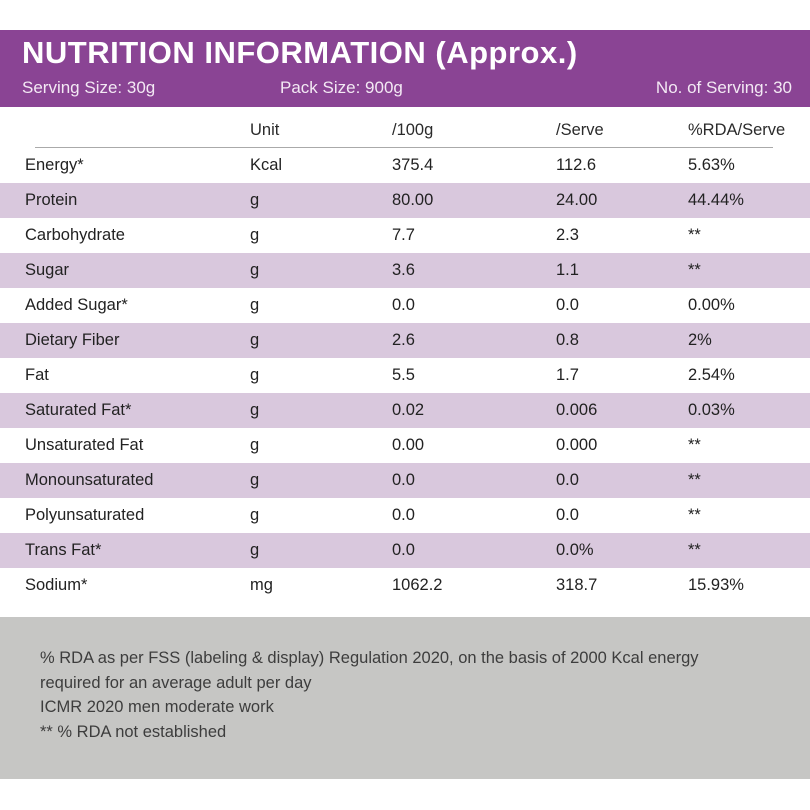  Describe the element at coordinates (37, 375) in the screenshot. I see `nutrient-cell: Fat` at that location.